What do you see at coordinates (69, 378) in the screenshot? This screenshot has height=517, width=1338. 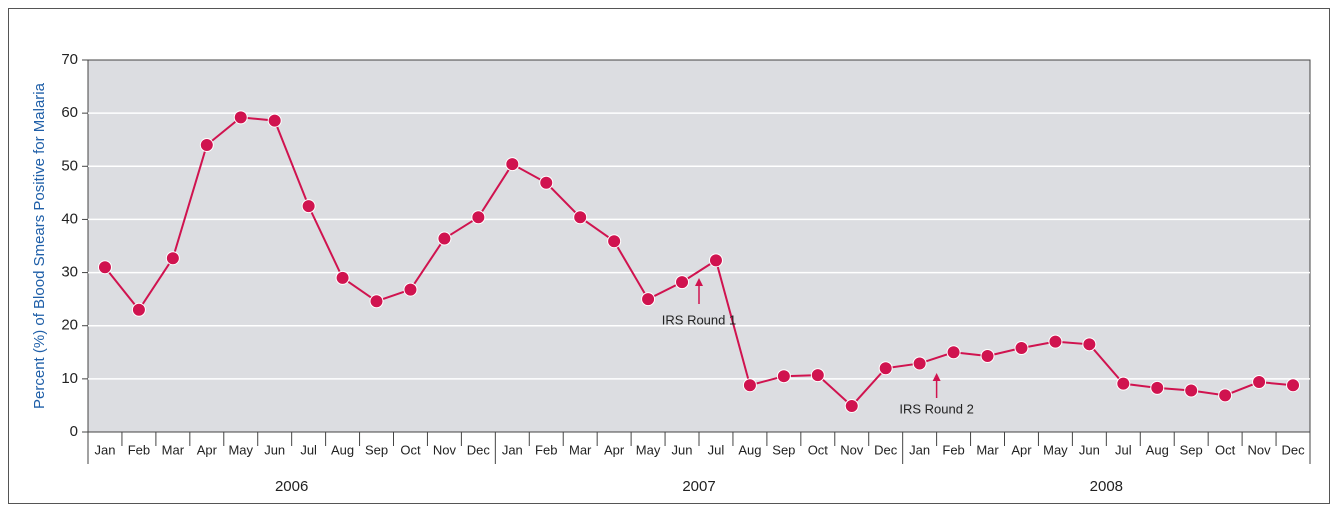 I see `y-tick-label: 10` at bounding box center [69, 378].